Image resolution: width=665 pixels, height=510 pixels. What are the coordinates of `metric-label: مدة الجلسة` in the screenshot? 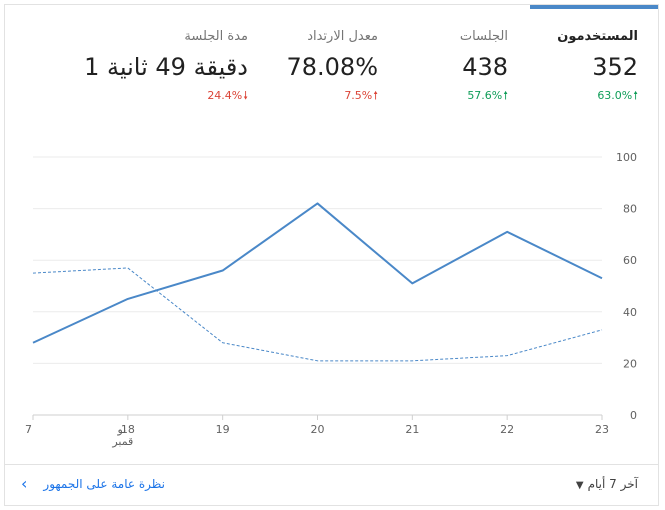 It's located at (216, 36).